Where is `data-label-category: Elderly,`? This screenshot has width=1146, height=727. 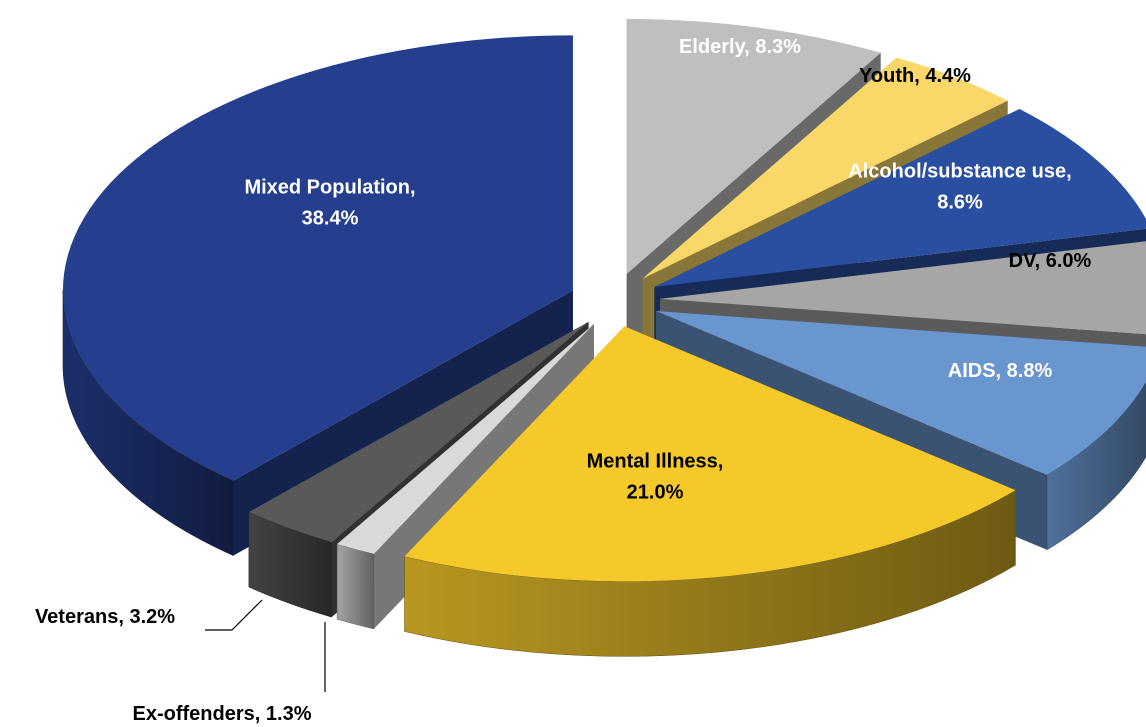
data-label-category: Elderly, is located at coordinates (714, 47).